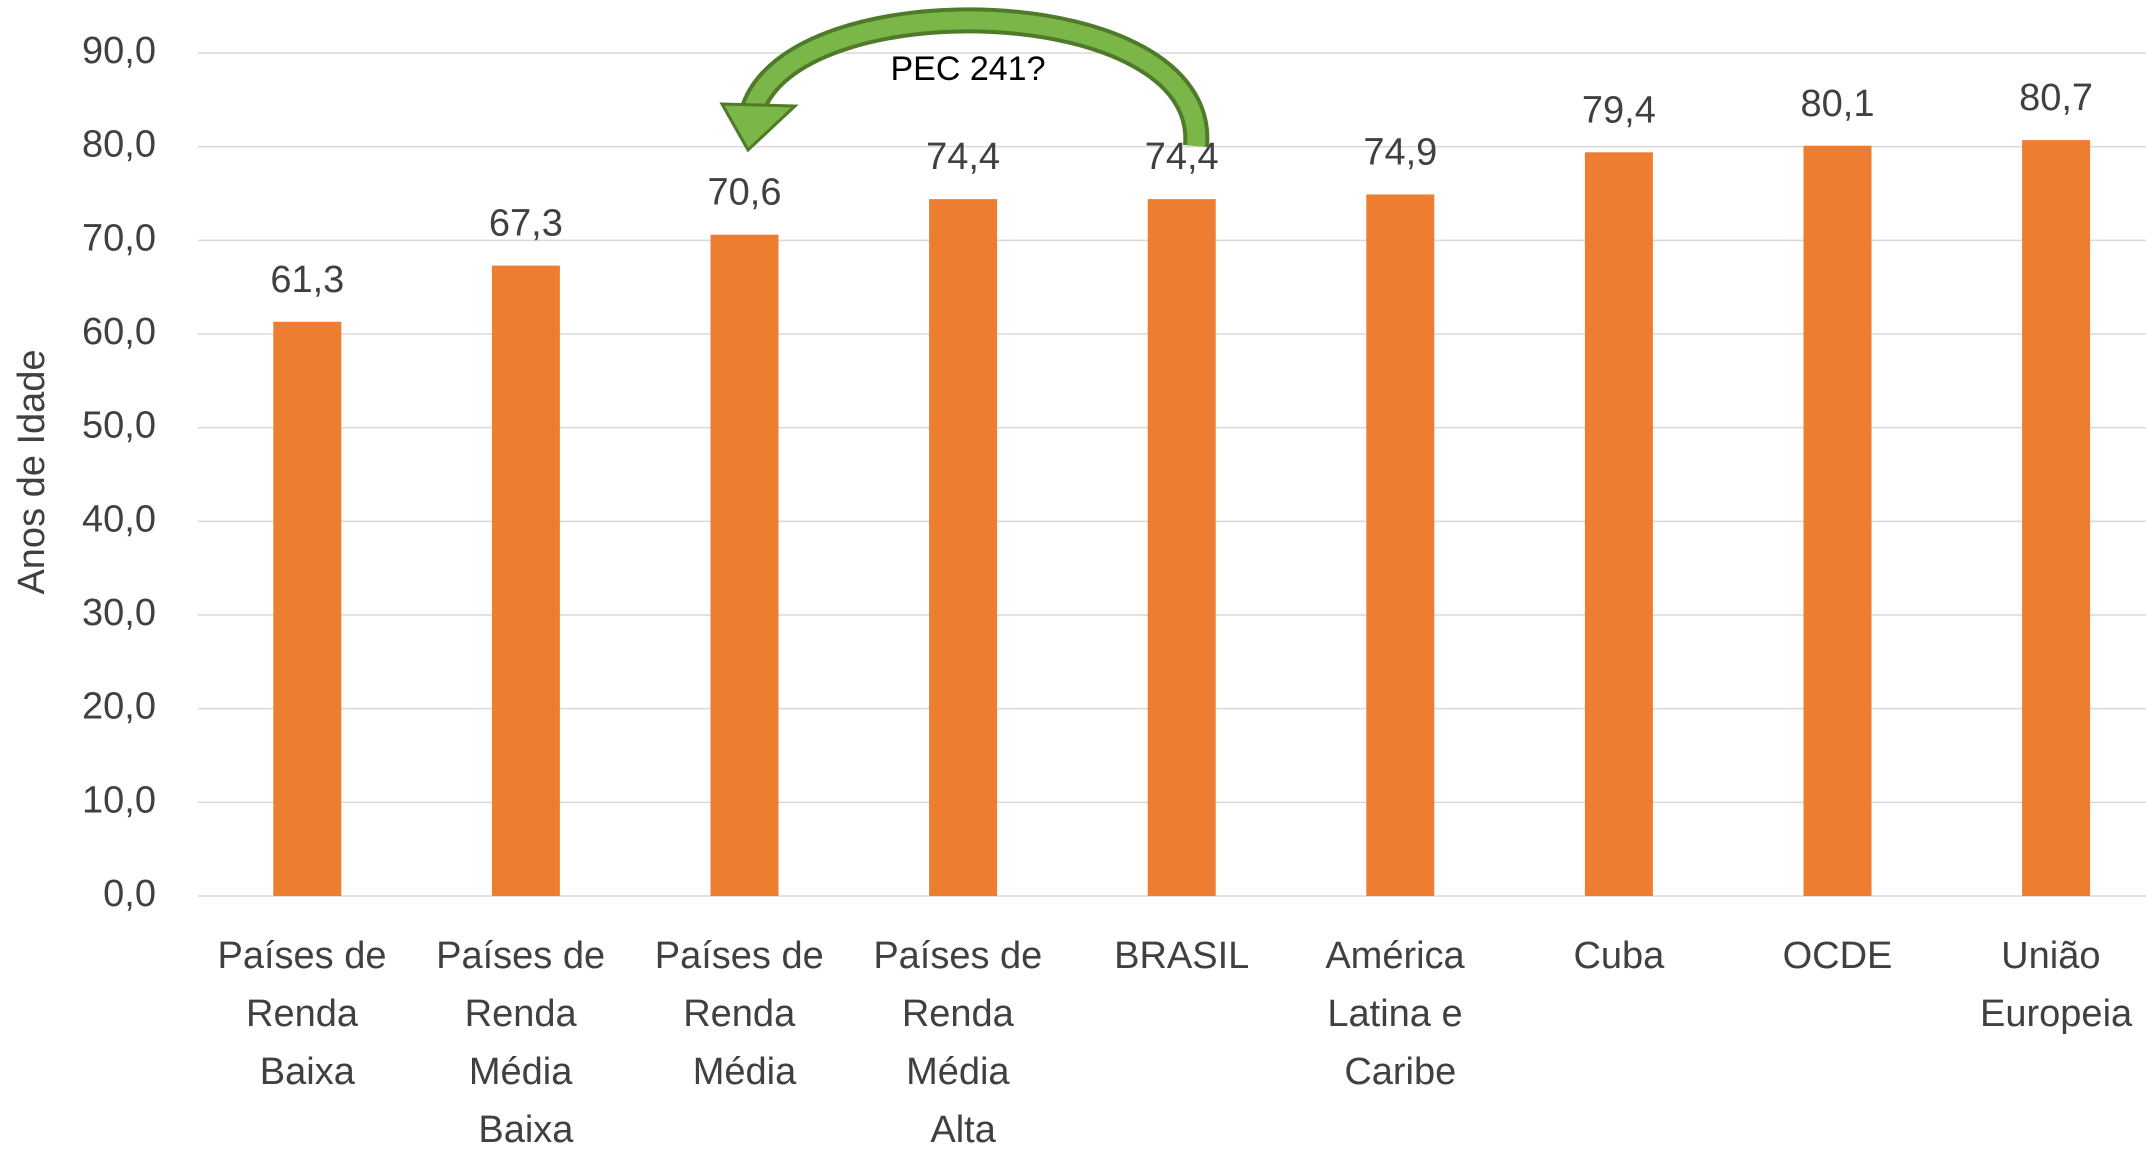 Image resolution: width=2146 pixels, height=1153 pixels. I want to click on data-label: 74,9, so click(1400, 152).